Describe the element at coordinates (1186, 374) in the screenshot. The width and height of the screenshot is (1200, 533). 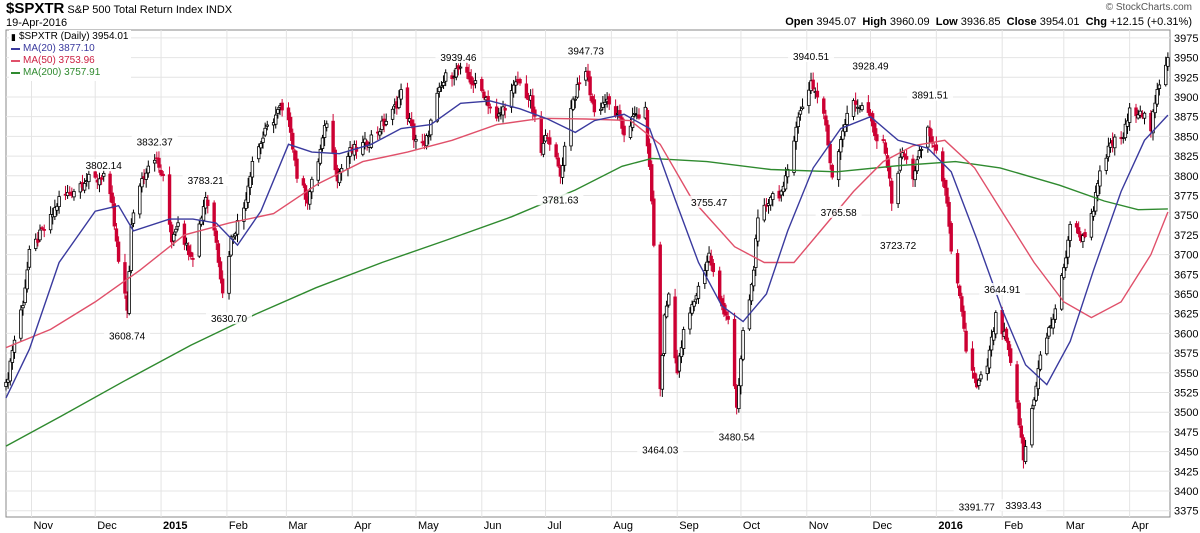
I see `y-tick-label: 3550` at that location.